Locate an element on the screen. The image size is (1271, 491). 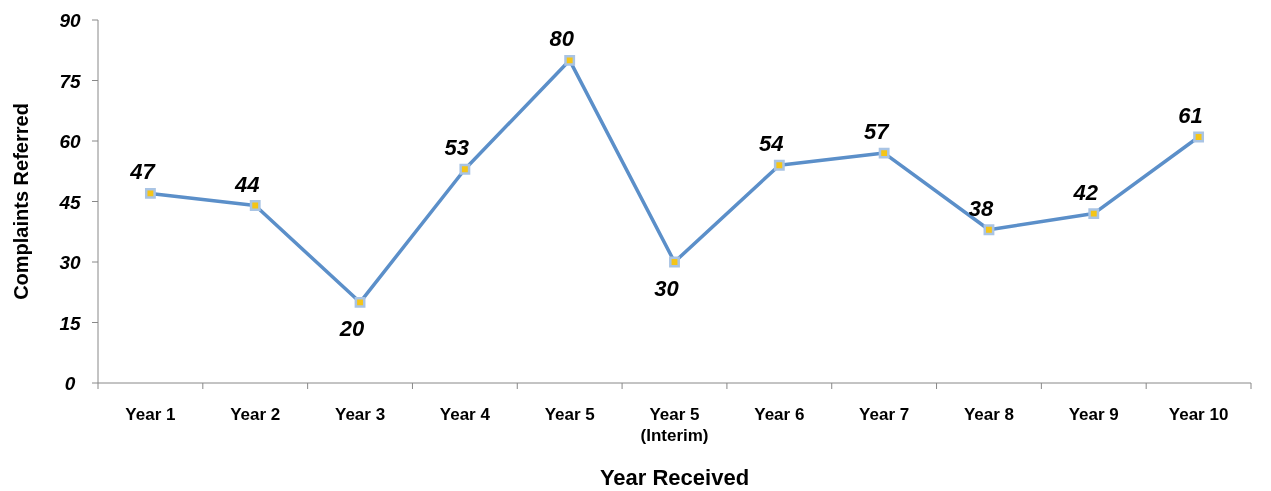
data-label: 54 is located at coordinates (771, 144).